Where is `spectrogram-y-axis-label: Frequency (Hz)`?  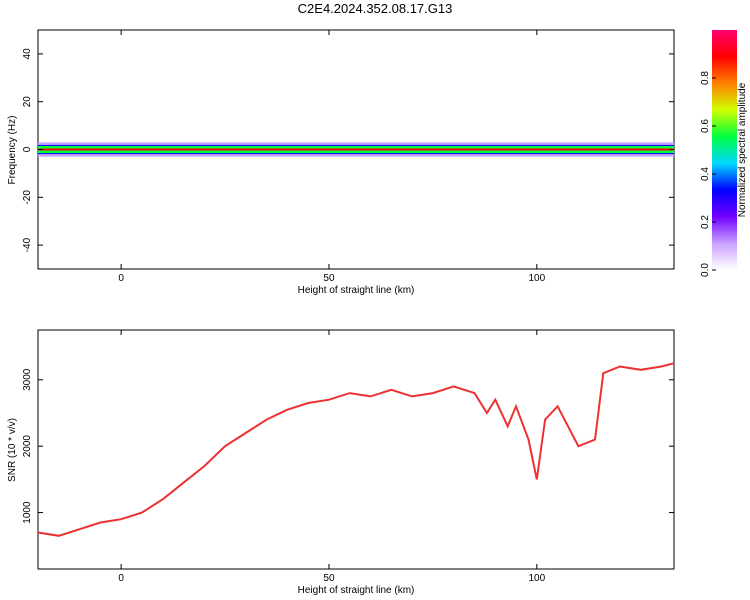 spectrogram-y-axis-label: Frequency (Hz) is located at coordinates (12, 150).